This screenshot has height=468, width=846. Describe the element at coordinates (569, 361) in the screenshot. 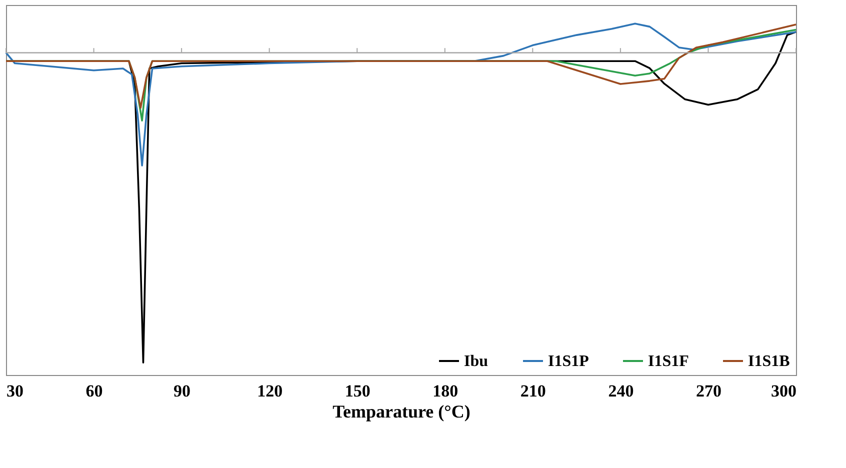

I see `legend-label: I1S1P` at that location.